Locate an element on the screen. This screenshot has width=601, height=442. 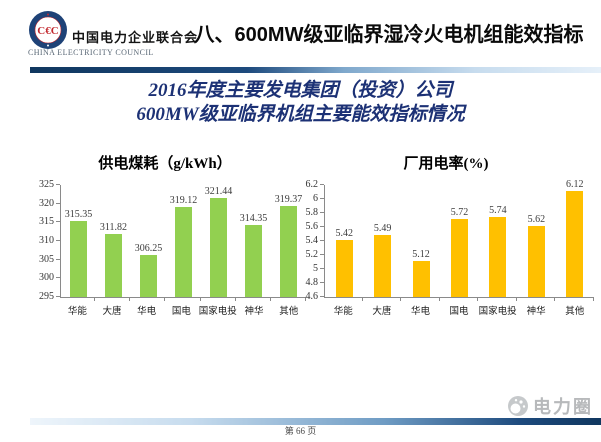
bar-slot: 5.72 is located at coordinates (459, 241).